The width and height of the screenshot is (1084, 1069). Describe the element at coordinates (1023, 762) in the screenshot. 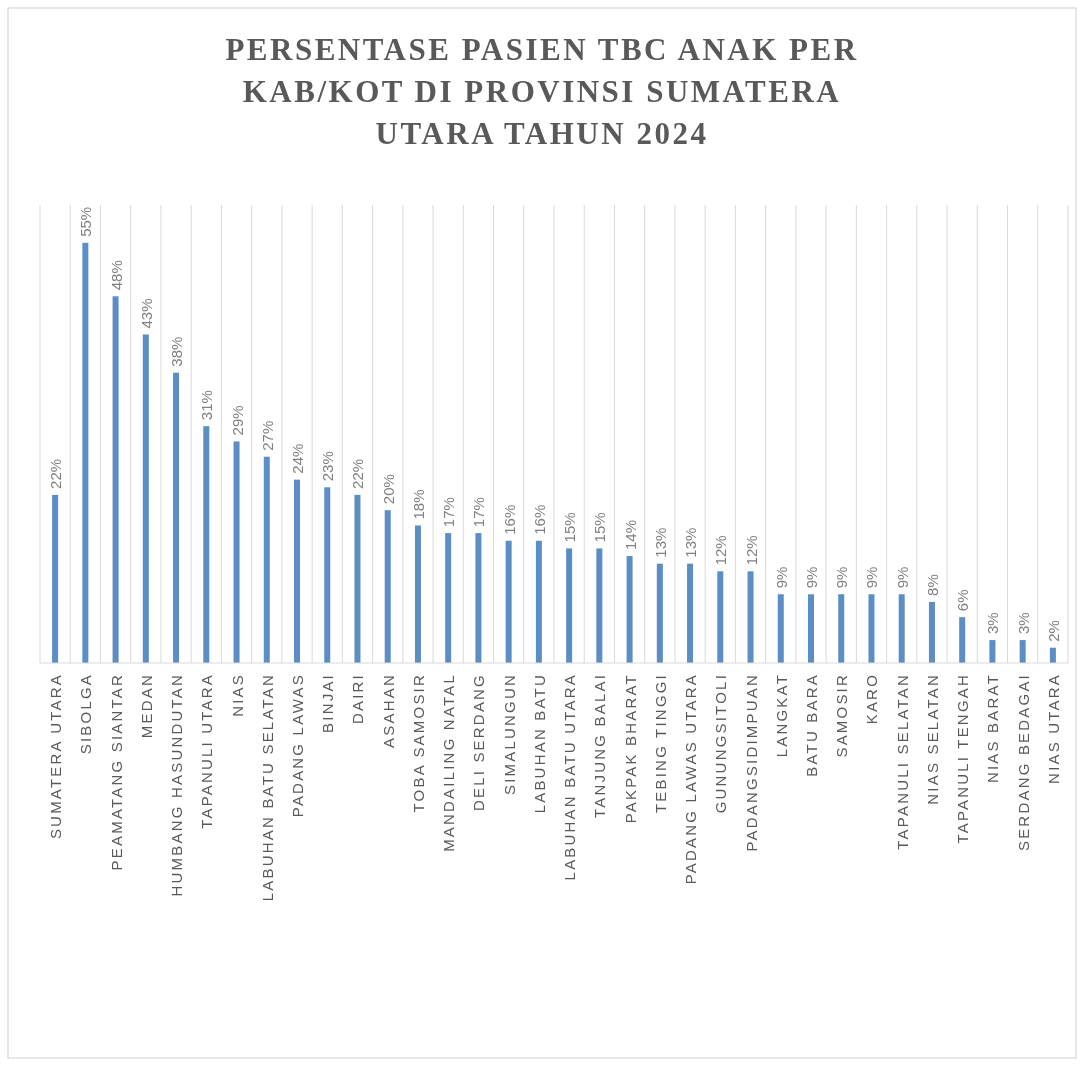

I see `x-tick-label: SERDANG BEDAGAI` at that location.